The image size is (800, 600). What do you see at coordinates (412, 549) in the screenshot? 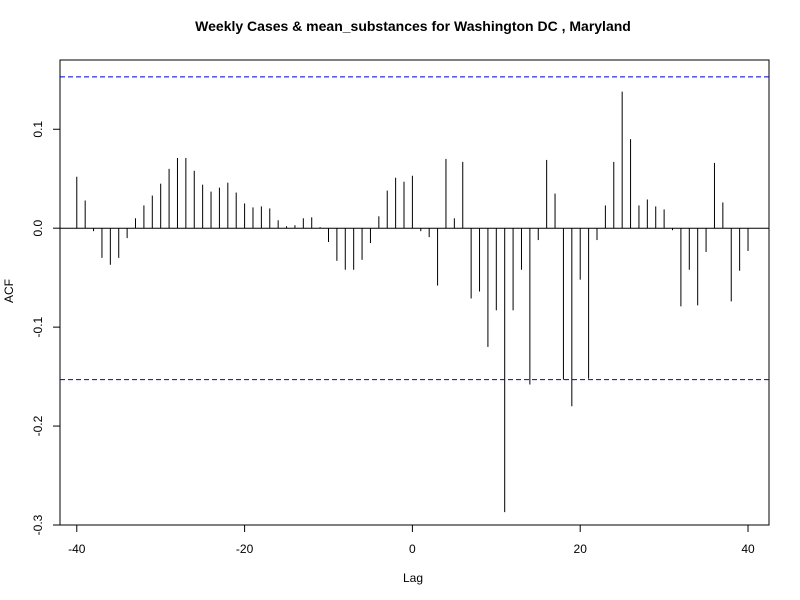
I see `x-tick-label: 0` at bounding box center [412, 549].